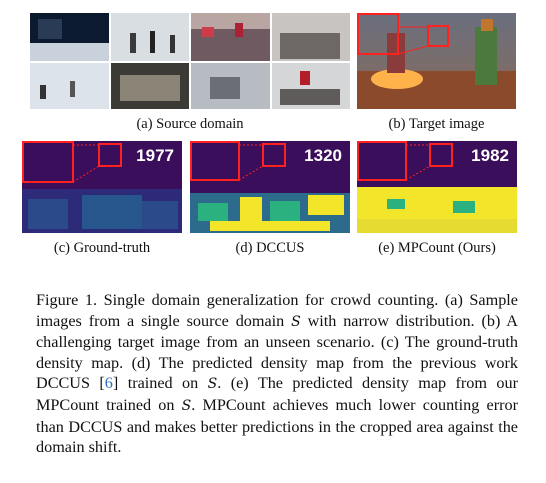 The height and width of the screenshot is (483, 546). Describe the element at coordinates (437, 248) in the screenshot. I see `panel-e-caption-text: (e) MPCount (Ours)` at that location.